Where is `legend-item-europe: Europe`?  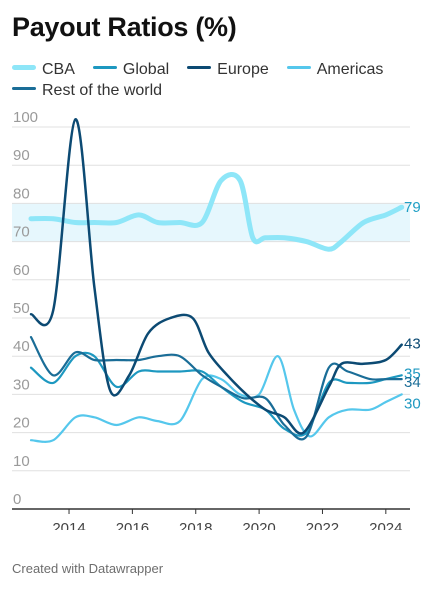
legend-item-europe: Europe is located at coordinates (228, 69).